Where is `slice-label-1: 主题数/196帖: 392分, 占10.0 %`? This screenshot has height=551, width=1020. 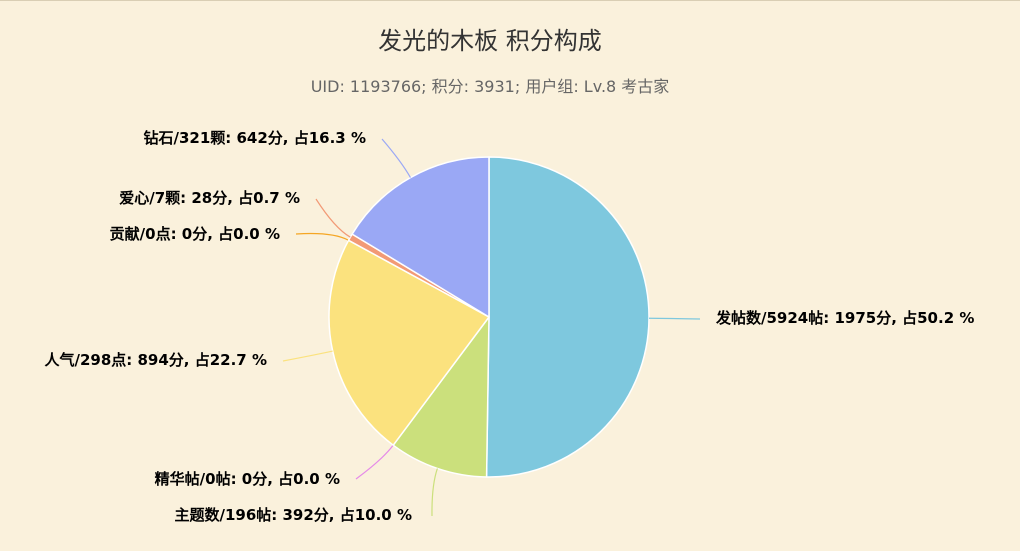
slice-label-1: 主题数/196帖: 392分, 占10.0 % is located at coordinates (293, 515).